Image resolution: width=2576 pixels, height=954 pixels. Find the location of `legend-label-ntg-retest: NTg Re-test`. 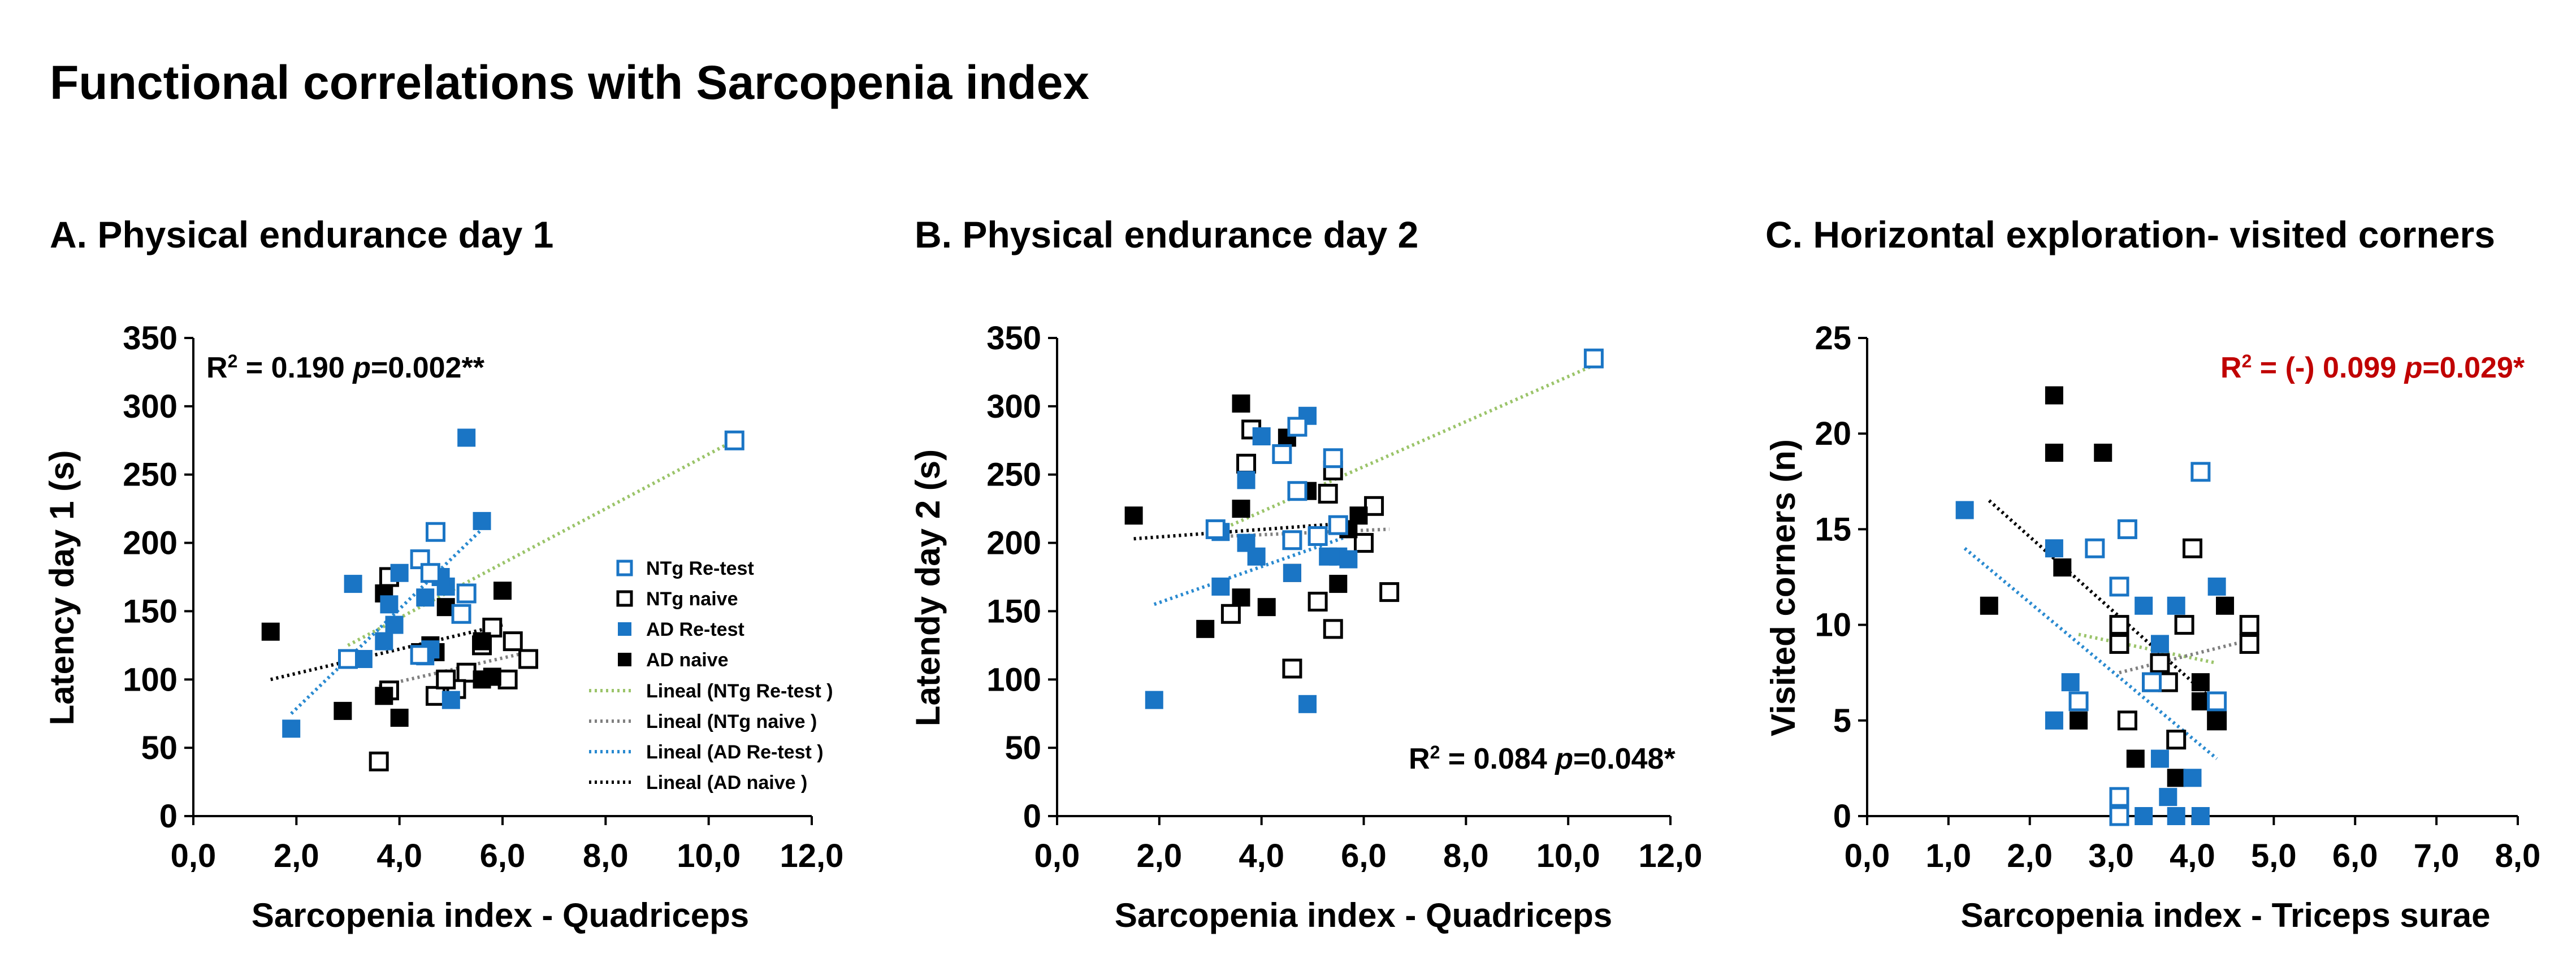

legend-label-ntg-retest: NTg Re-test is located at coordinates (700, 568).